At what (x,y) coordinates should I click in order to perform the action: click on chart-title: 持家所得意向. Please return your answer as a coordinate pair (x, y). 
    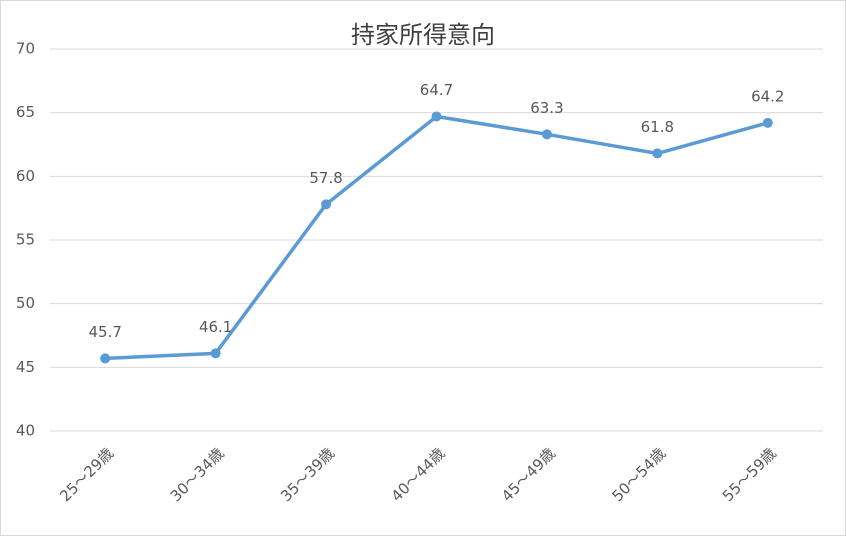
    Looking at the image, I should click on (423, 35).